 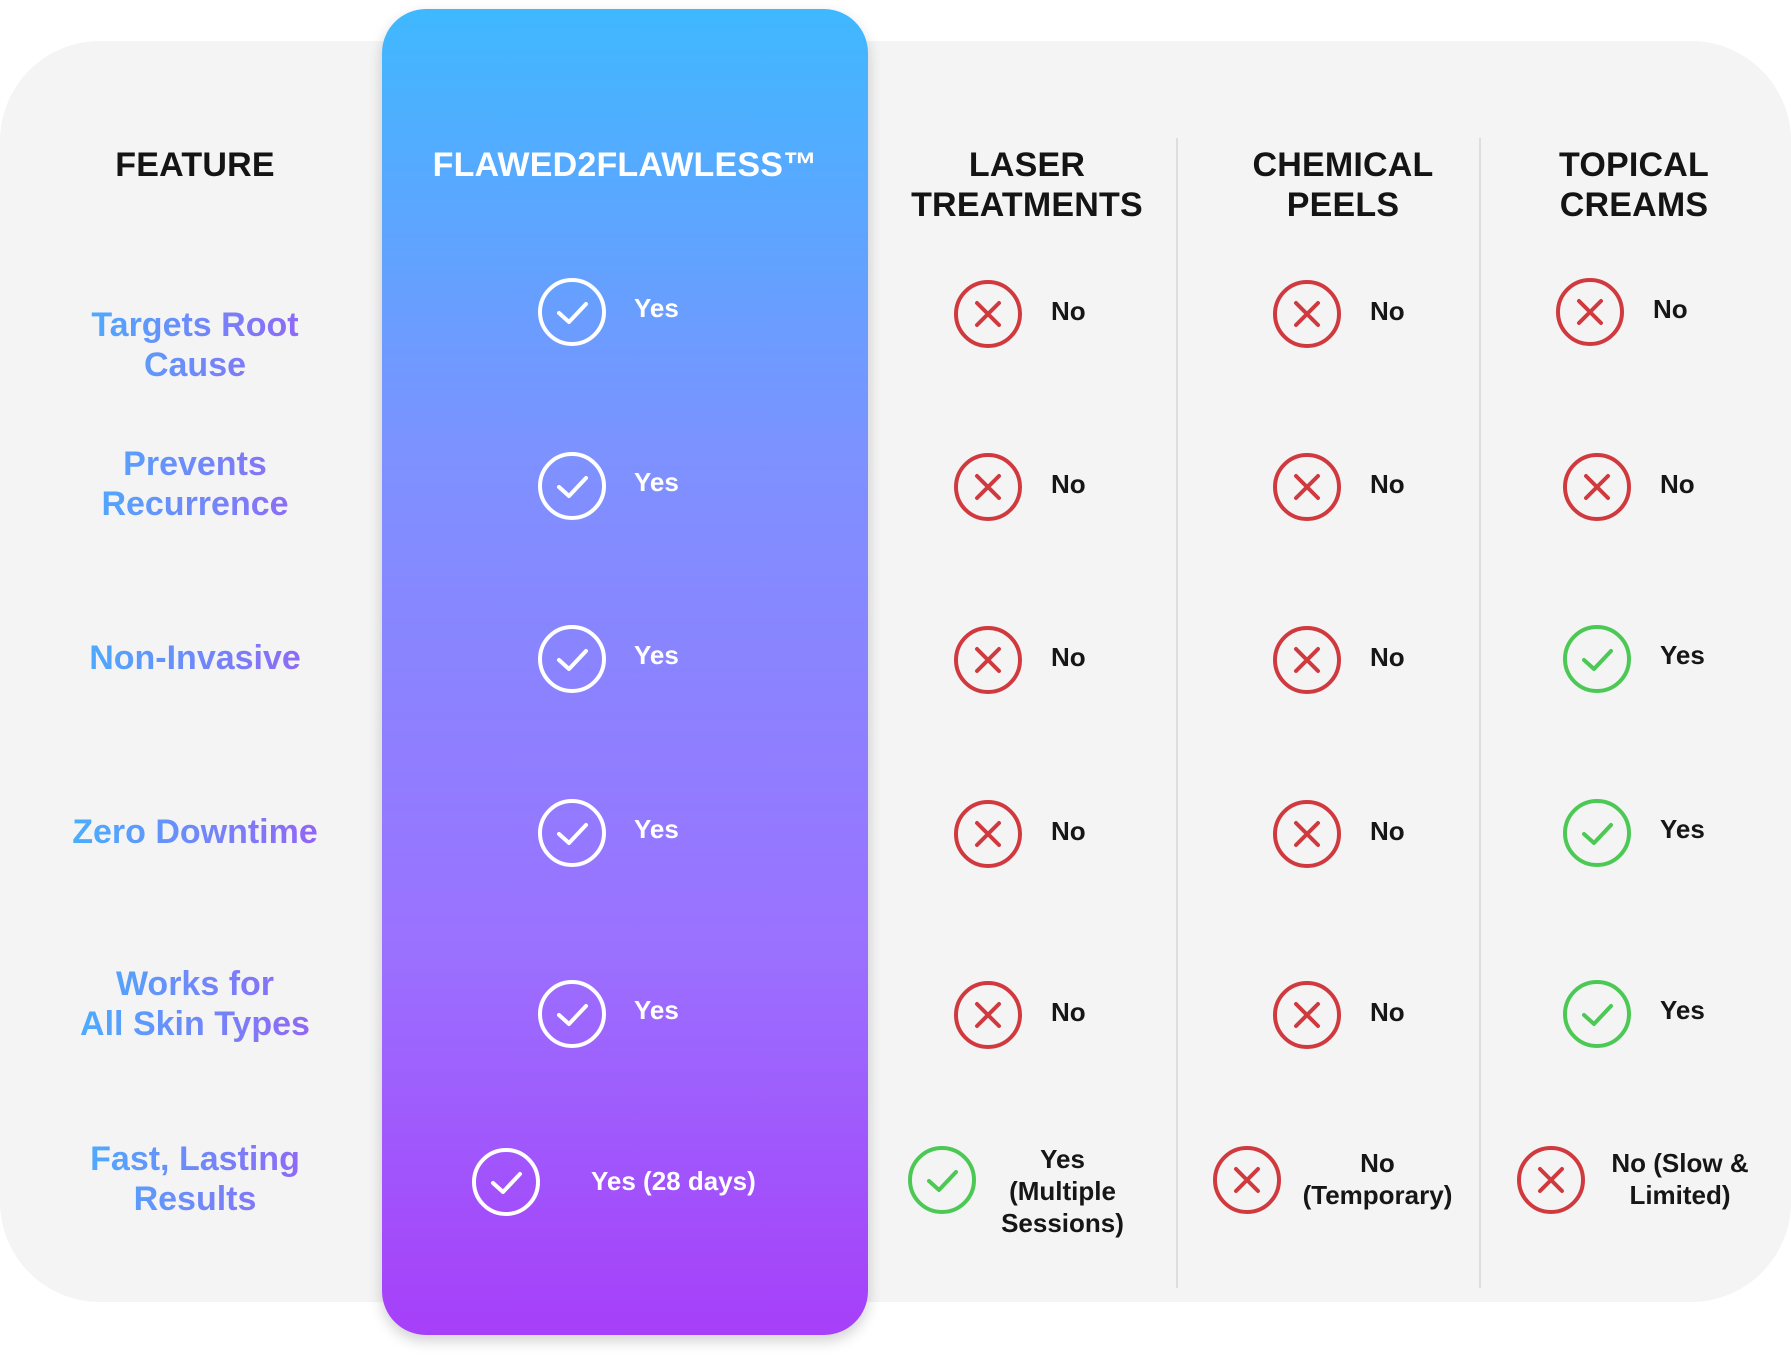 What do you see at coordinates (1680, 1163) in the screenshot?
I see `creams-value-line1: No (Slow &` at bounding box center [1680, 1163].